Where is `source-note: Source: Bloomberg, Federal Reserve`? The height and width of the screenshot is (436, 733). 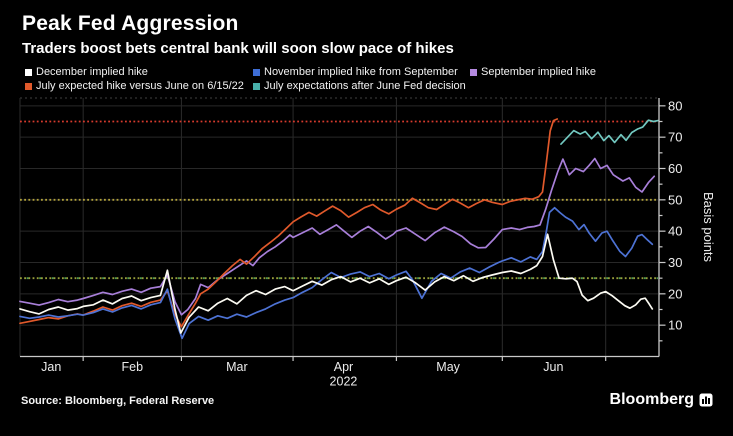 source-note: Source: Bloomberg, Federal Reserve is located at coordinates (118, 401).